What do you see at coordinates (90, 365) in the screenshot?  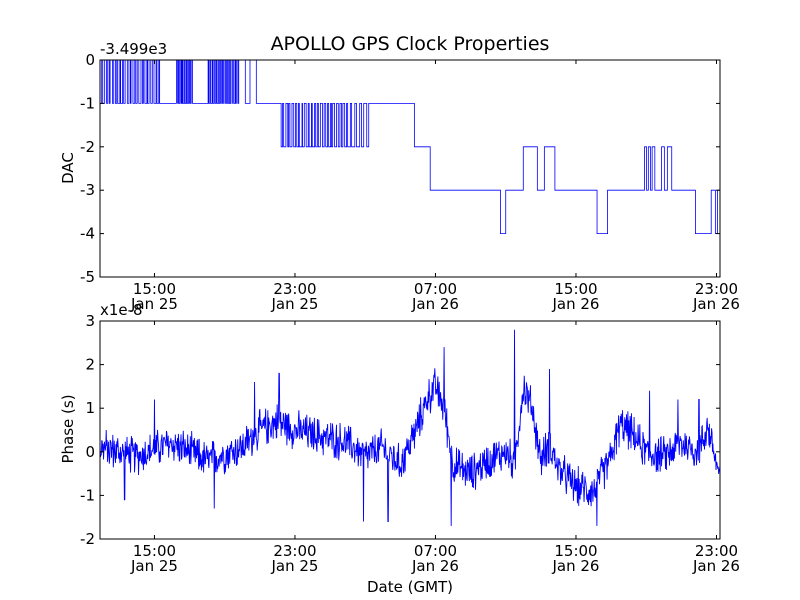 I see `phase-ytick-label: 2` at bounding box center [90, 365].